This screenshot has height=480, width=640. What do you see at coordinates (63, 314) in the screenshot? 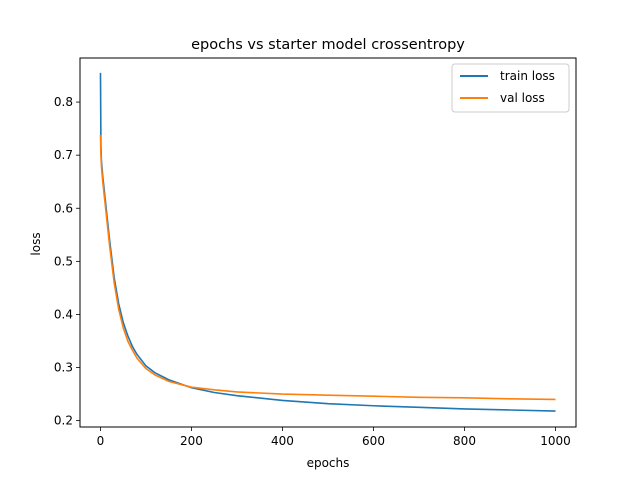
I see `y-tick-label: 0.4` at bounding box center [63, 314].